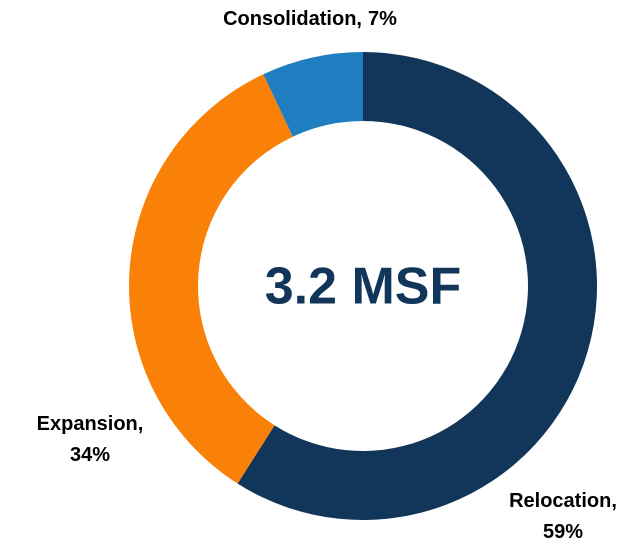 This screenshot has width=641, height=545. Describe the element at coordinates (90, 455) in the screenshot. I see `data-label-value: 34%` at that location.